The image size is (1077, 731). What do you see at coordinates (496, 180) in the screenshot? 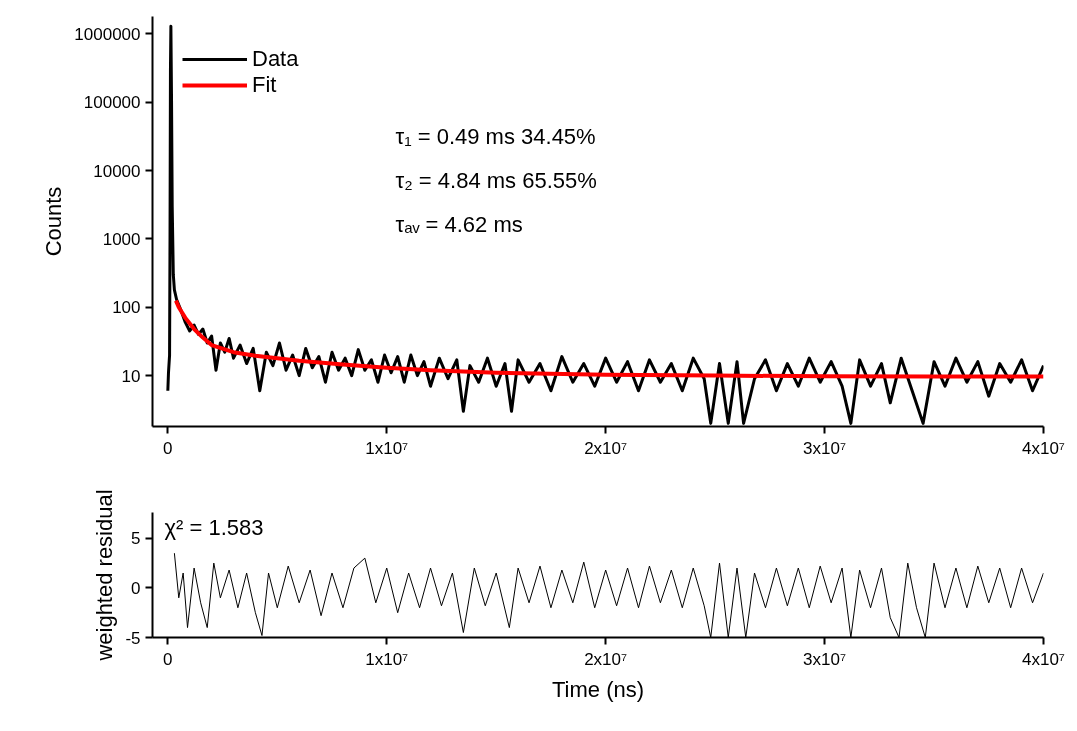
I see `annotation: τ₂ = 4.84 ms 65.55%` at bounding box center [496, 180].